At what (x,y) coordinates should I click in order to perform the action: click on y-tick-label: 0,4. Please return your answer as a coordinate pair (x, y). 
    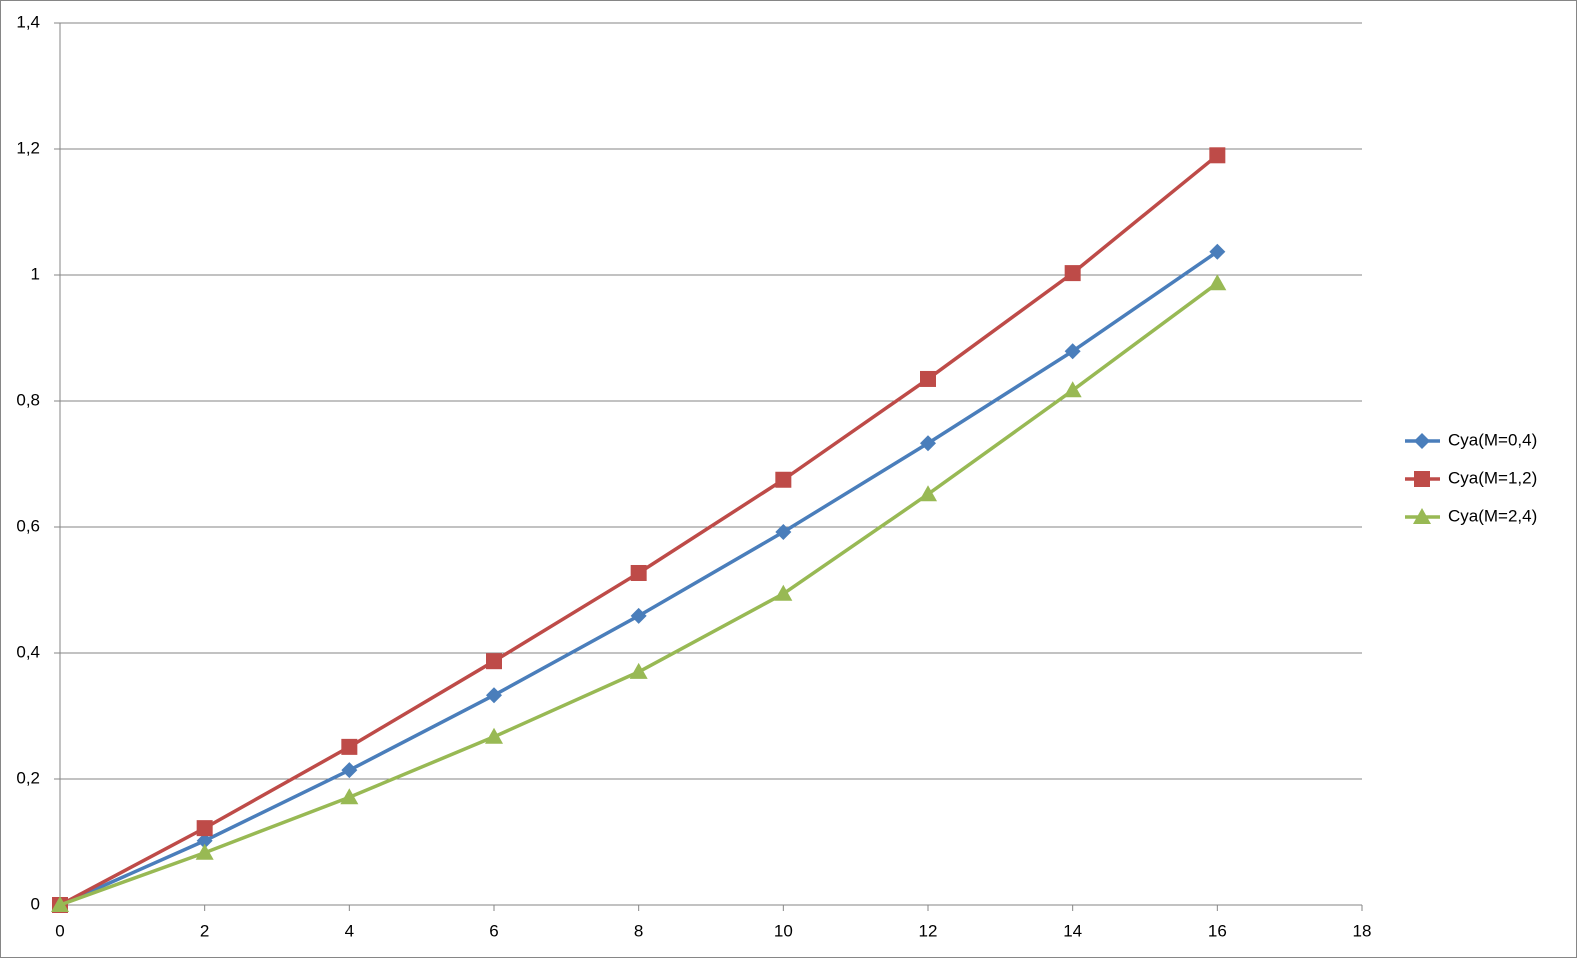
    Looking at the image, I should click on (28, 651).